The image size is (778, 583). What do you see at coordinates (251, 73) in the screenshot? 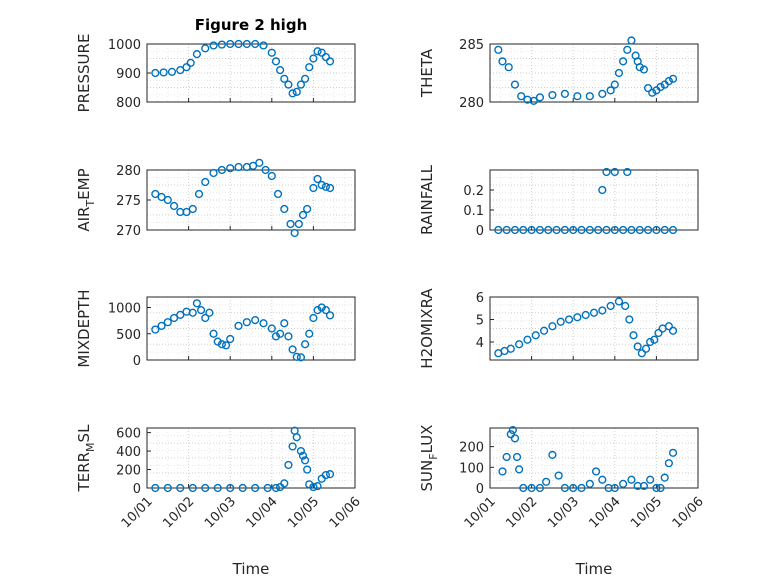
I see `axes-box-pressure` at bounding box center [251, 73].